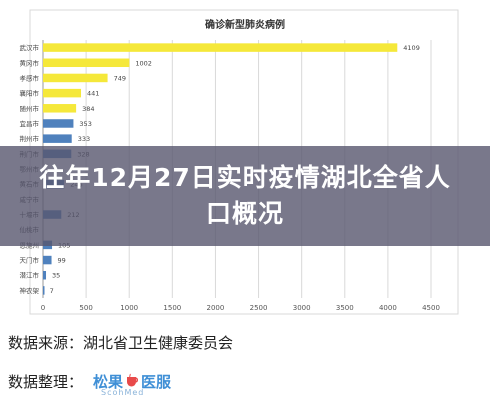 The width and height of the screenshot is (490, 400). I want to click on y-tick-label: 武汉市, so click(30, 47).